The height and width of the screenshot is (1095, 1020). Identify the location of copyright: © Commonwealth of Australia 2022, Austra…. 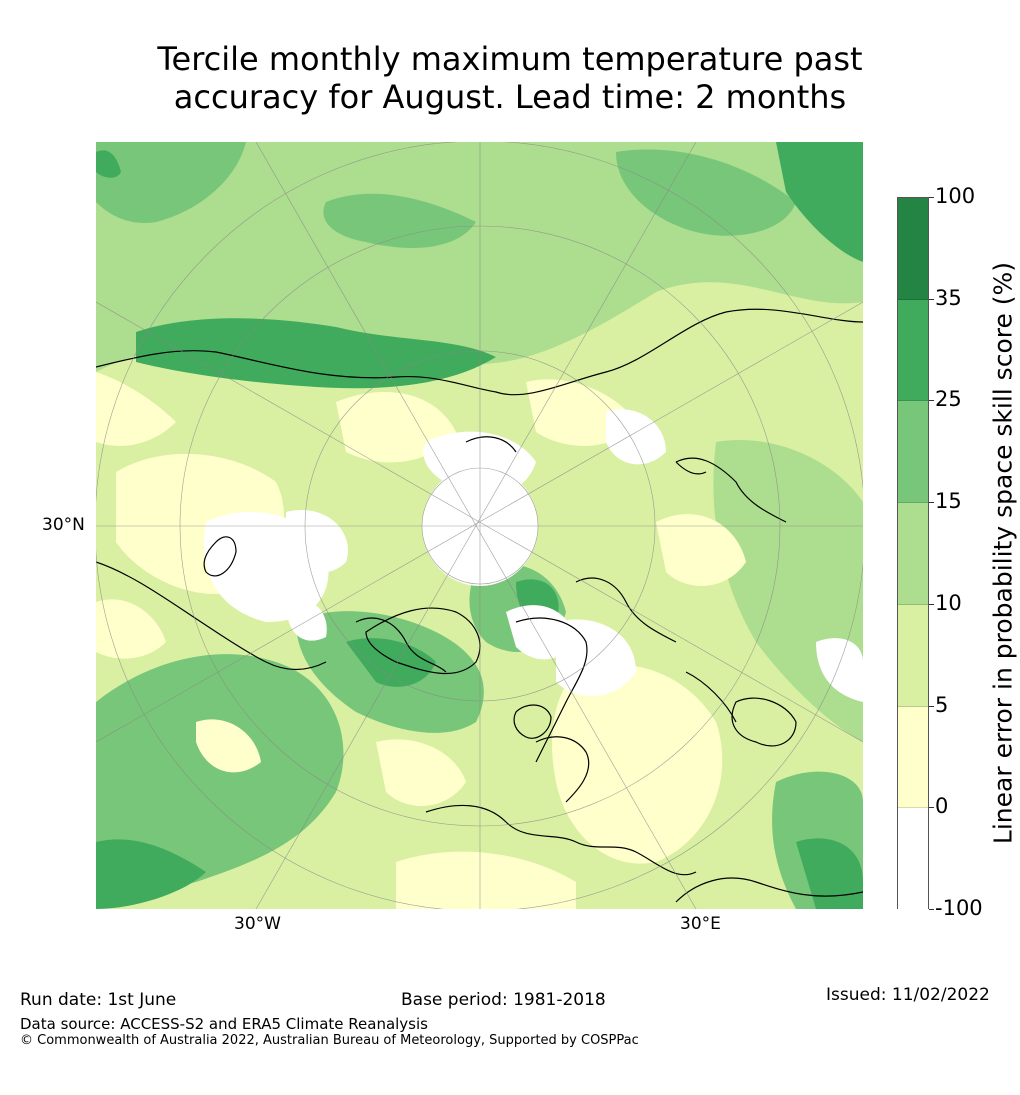
(329, 1040).